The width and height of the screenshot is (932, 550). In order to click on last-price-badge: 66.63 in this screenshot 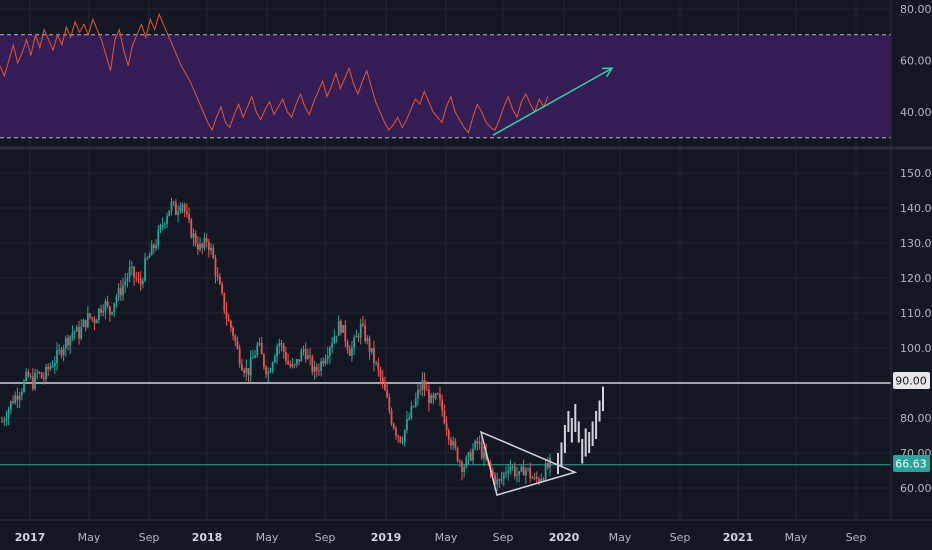, I will do `click(911, 463)`.